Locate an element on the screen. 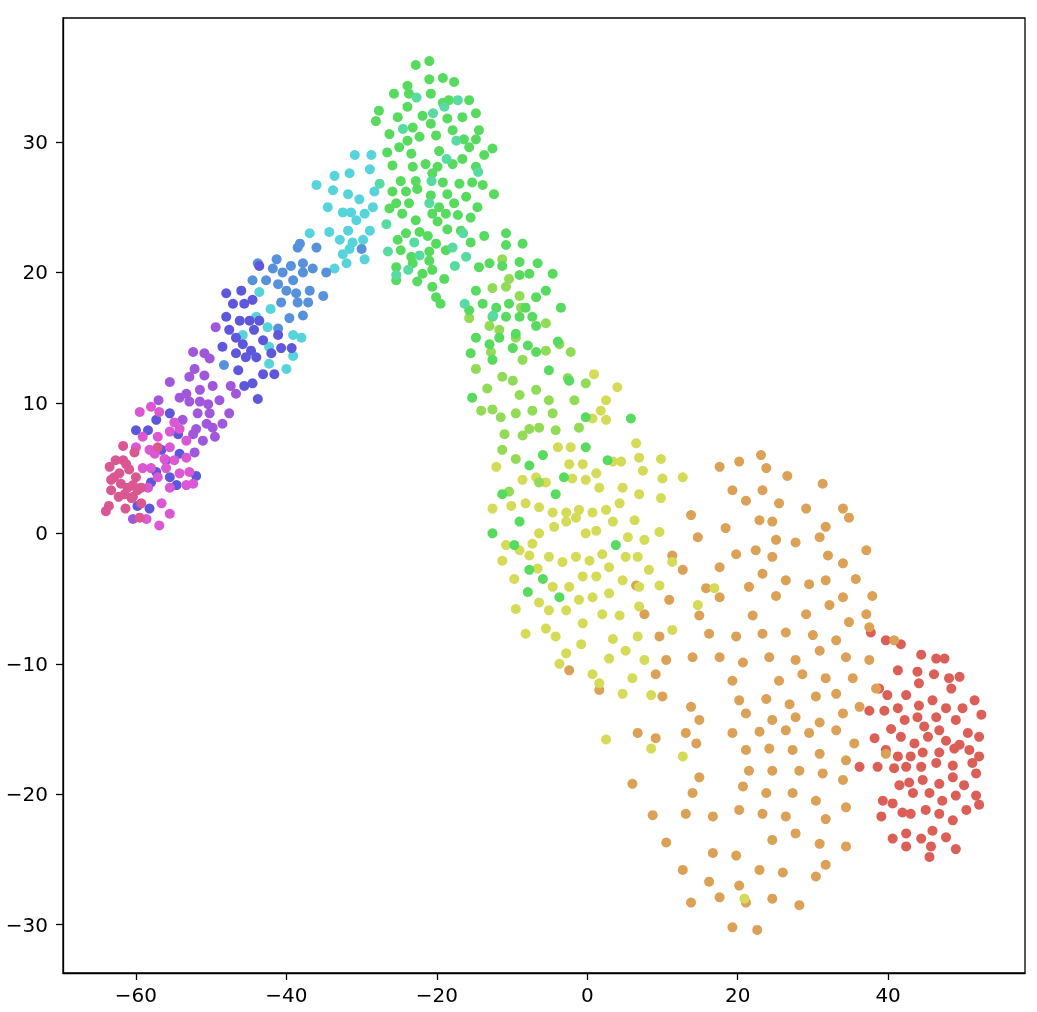 The height and width of the screenshot is (1012, 1037). x-tick-label: −60 is located at coordinates (136, 995).